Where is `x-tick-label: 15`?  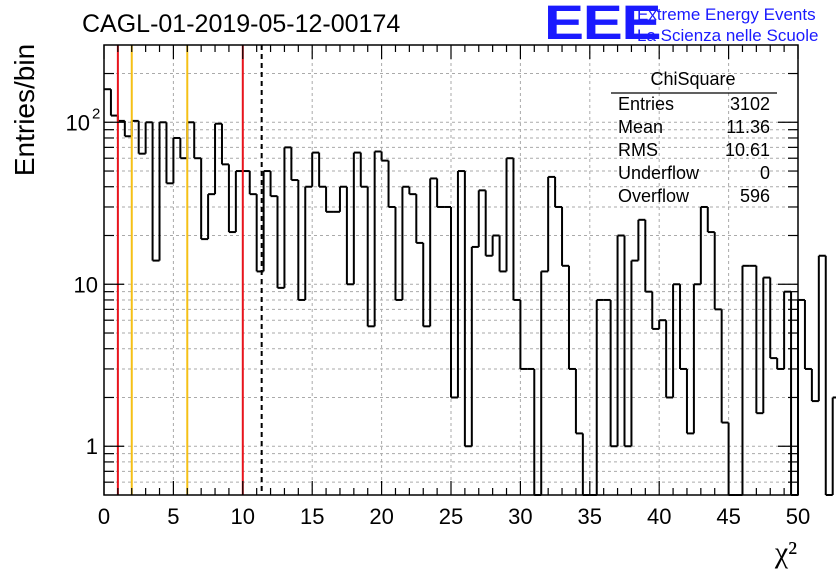 x-tick-label: 15 is located at coordinates (312, 516).